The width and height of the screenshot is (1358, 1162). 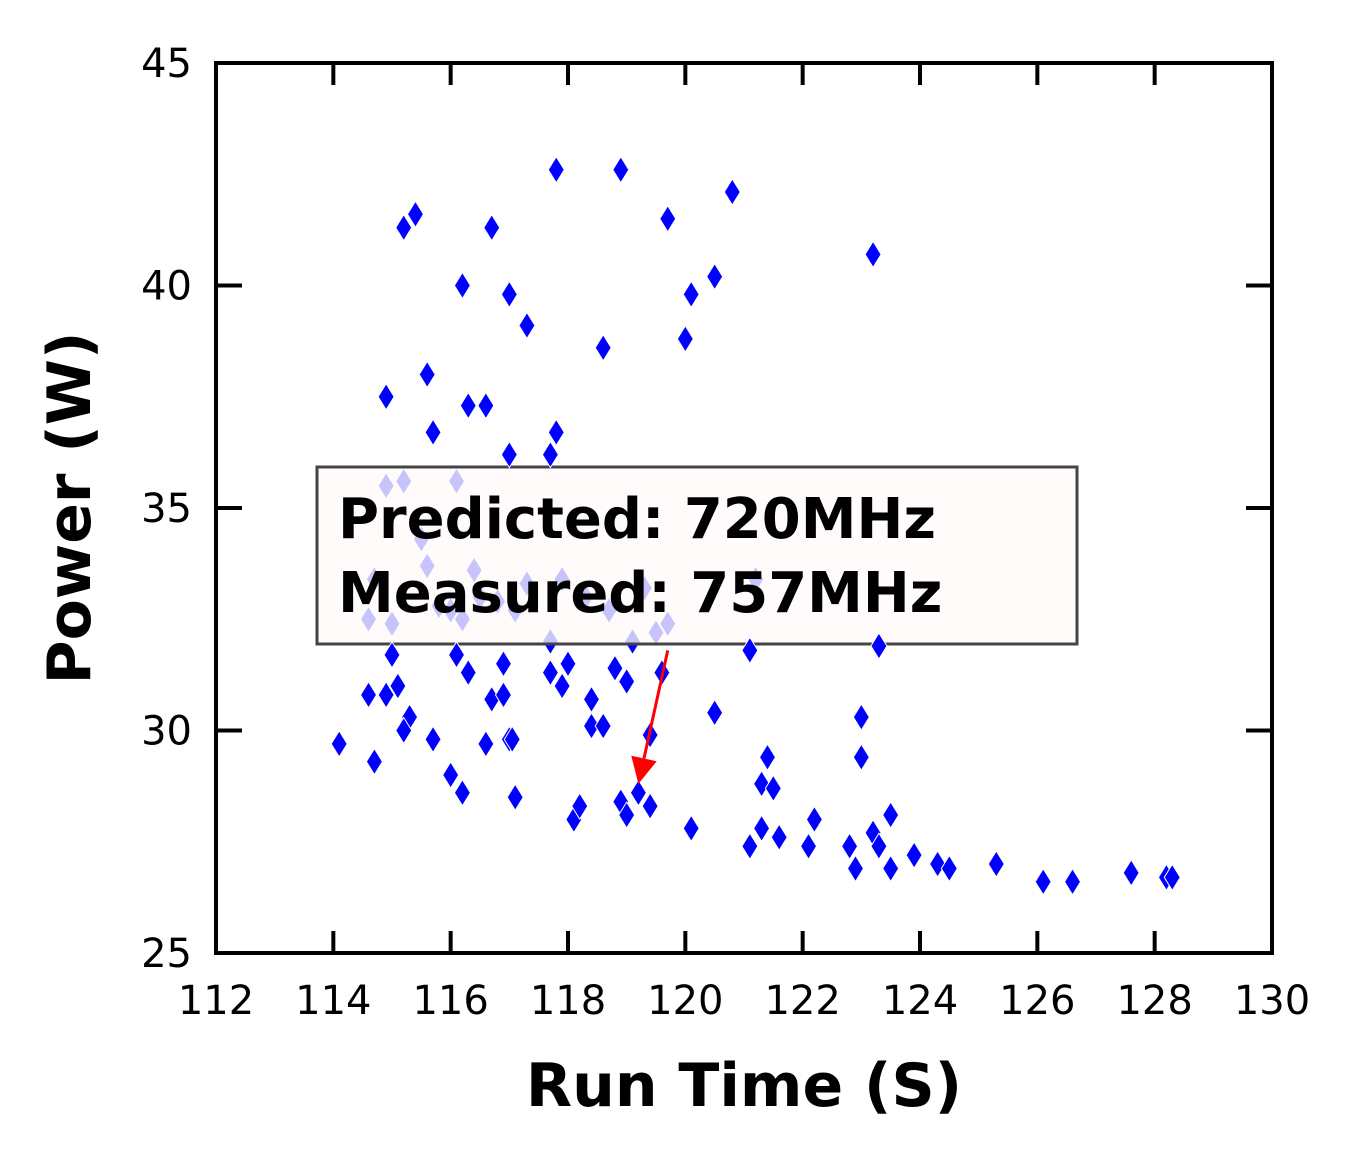 I want to click on annotation-layer: Predicted: 720MHz Measured: 757MHz, so click(x=697, y=555).